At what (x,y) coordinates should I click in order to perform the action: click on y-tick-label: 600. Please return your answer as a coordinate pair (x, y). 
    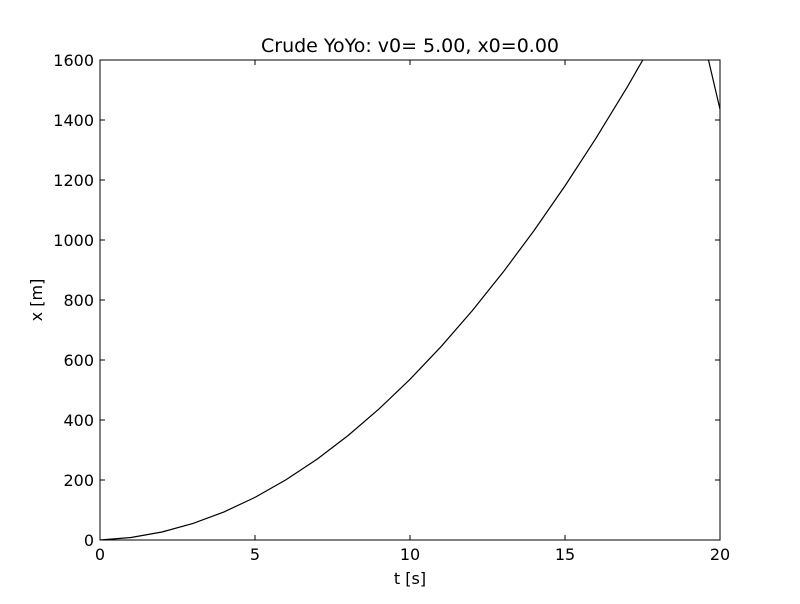
    Looking at the image, I should click on (78, 360).